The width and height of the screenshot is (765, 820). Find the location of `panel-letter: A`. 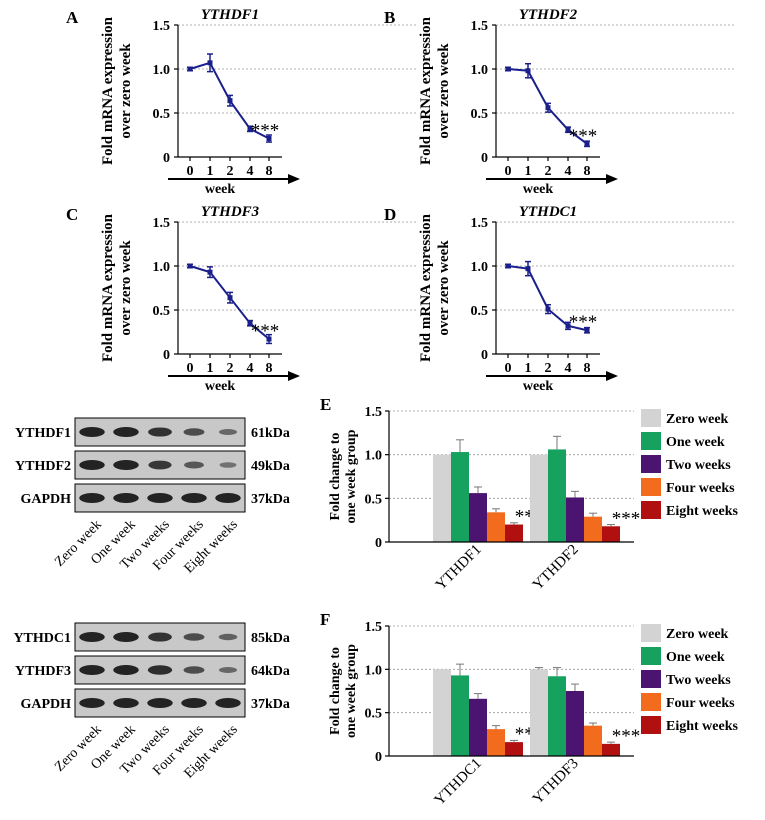

panel-letter: A is located at coordinates (72, 17).